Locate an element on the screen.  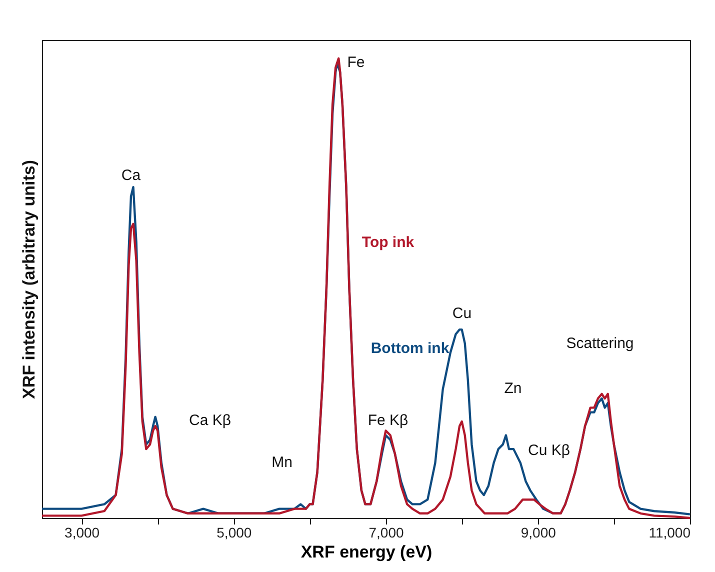
annotation: Cu Kβ is located at coordinates (549, 450).